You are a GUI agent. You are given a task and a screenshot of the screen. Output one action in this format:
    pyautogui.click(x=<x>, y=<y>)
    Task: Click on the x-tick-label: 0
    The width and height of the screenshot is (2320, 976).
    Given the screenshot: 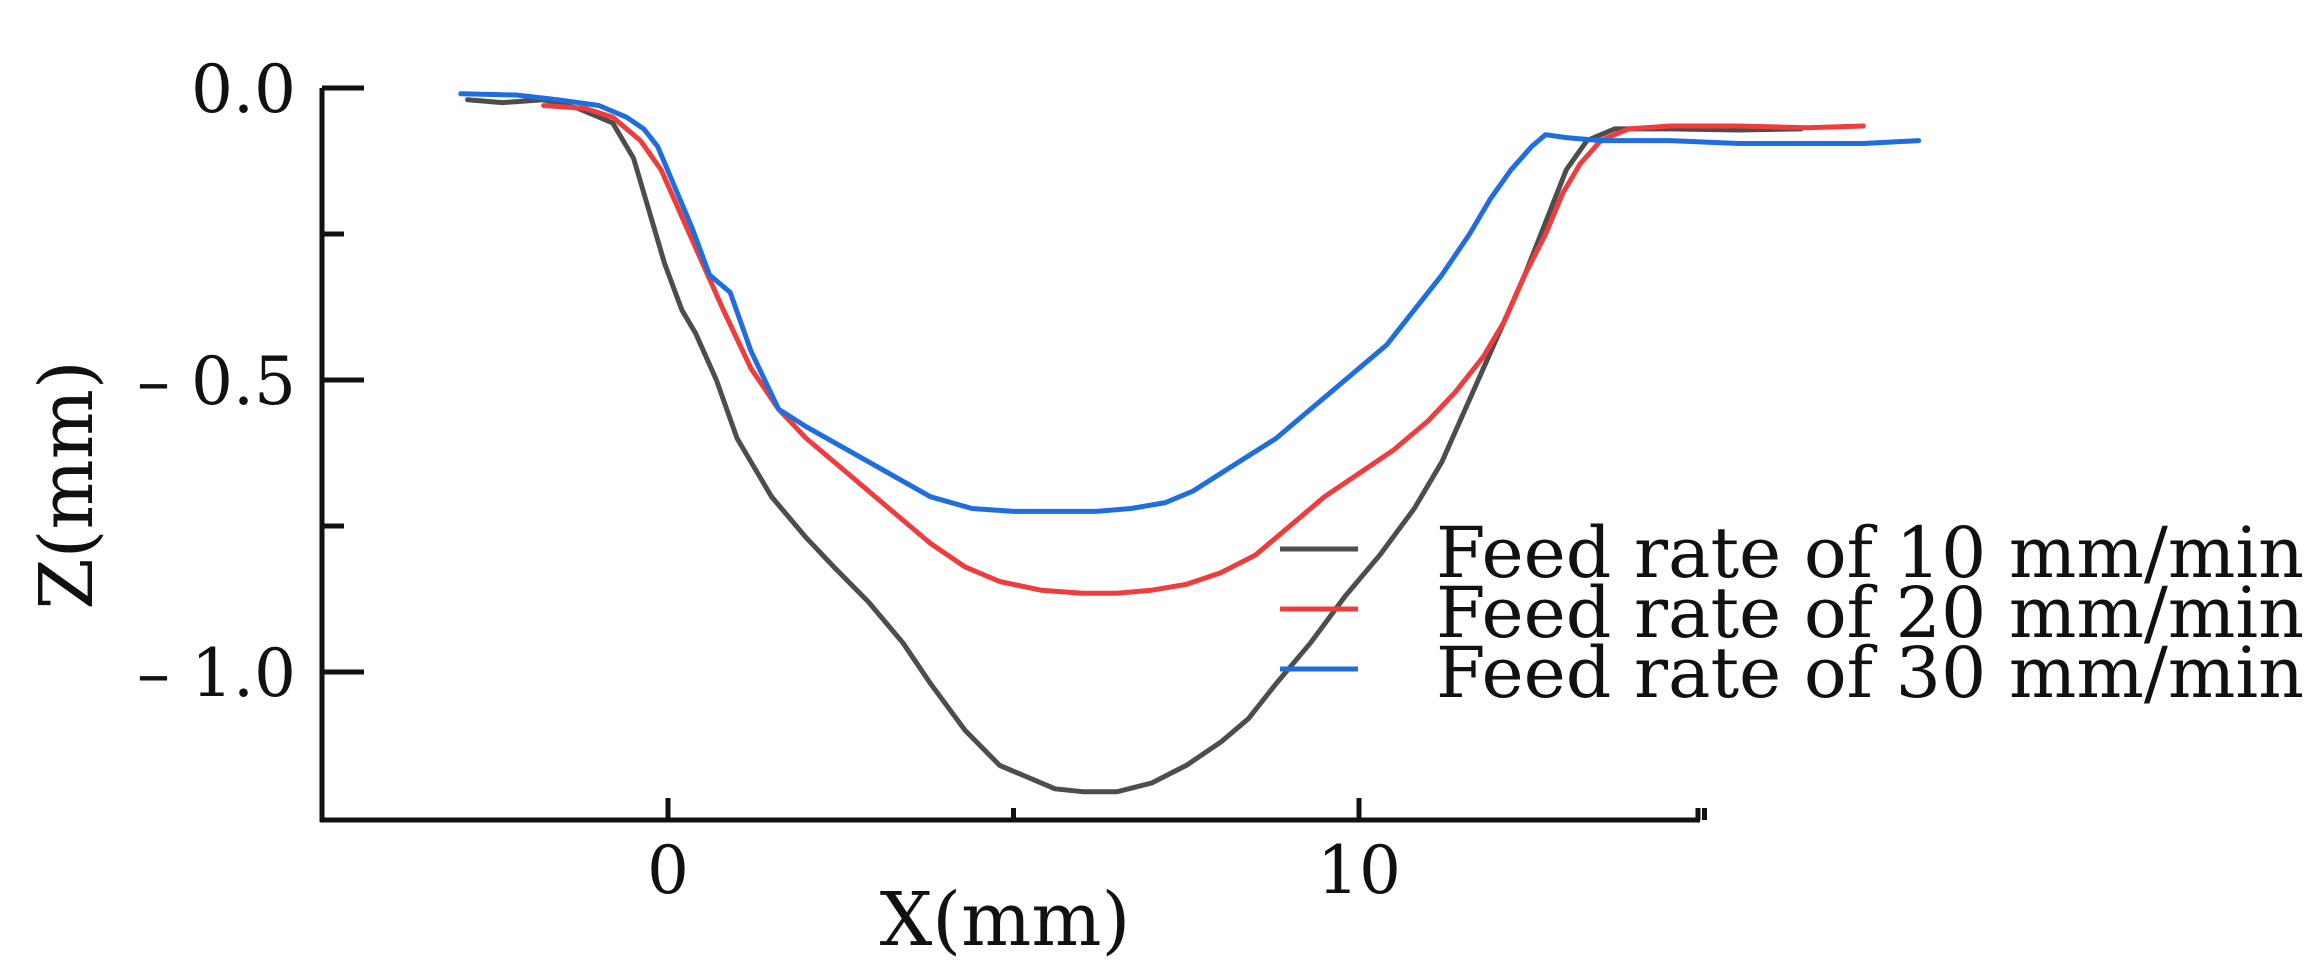 What is the action you would take?
    pyautogui.click(x=668, y=870)
    